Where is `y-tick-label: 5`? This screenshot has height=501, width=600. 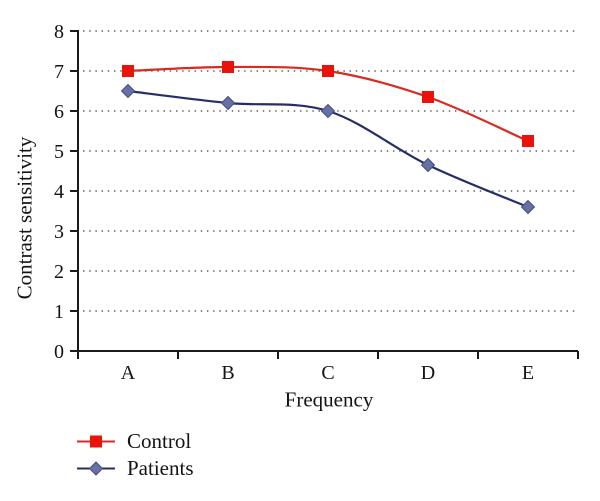
y-tick-label: 5 is located at coordinates (59, 152).